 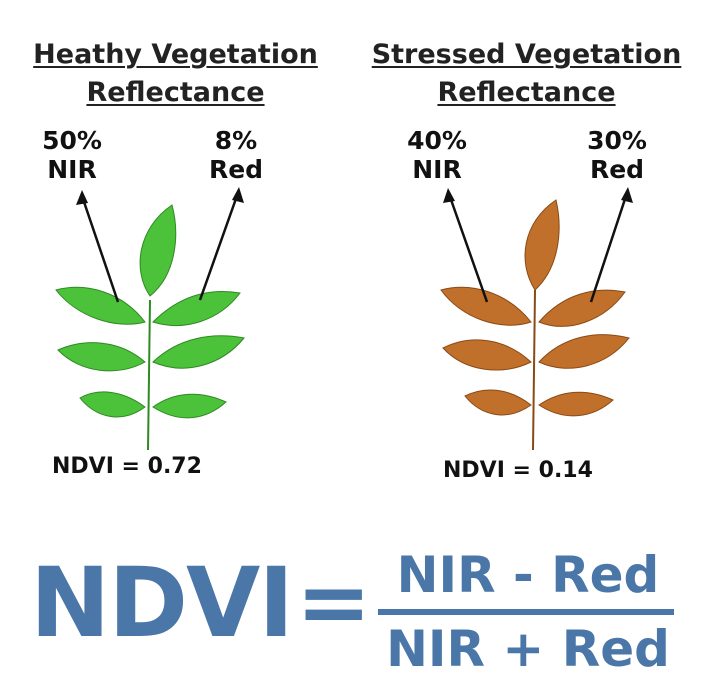 I want to click on stressed-arrows, so click(x=538, y=245).